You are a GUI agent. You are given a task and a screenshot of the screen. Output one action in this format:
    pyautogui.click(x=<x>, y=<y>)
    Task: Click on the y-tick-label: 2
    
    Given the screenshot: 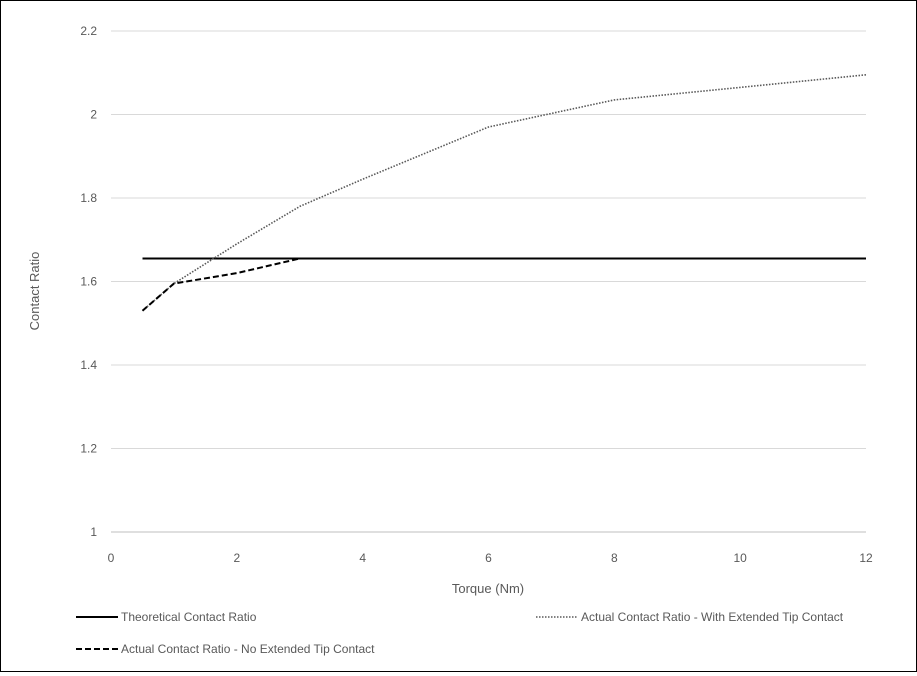 What is the action you would take?
    pyautogui.click(x=93, y=115)
    